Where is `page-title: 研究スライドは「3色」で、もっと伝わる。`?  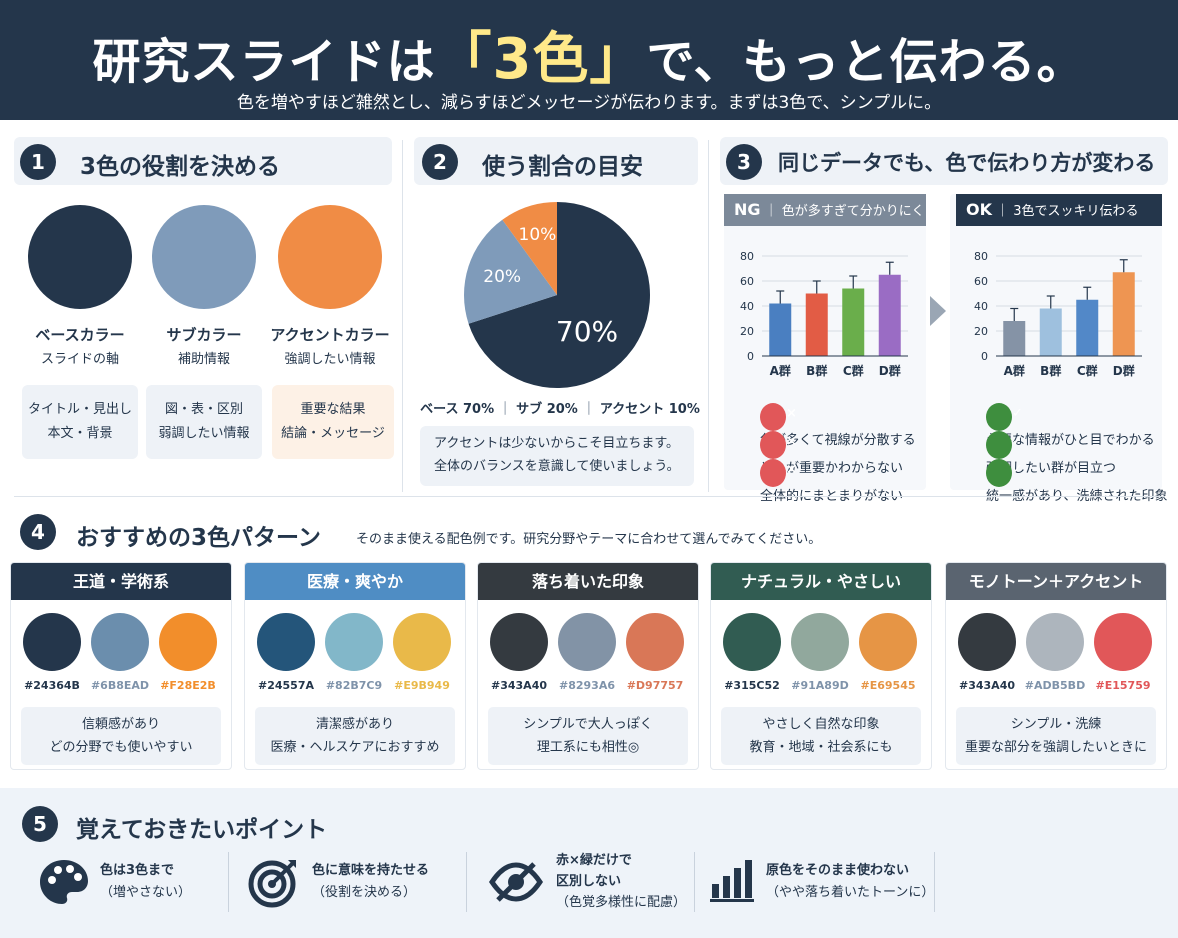
page-title: 研究スライドは「3色」で、もっと伝わる。 is located at coordinates (589, 59).